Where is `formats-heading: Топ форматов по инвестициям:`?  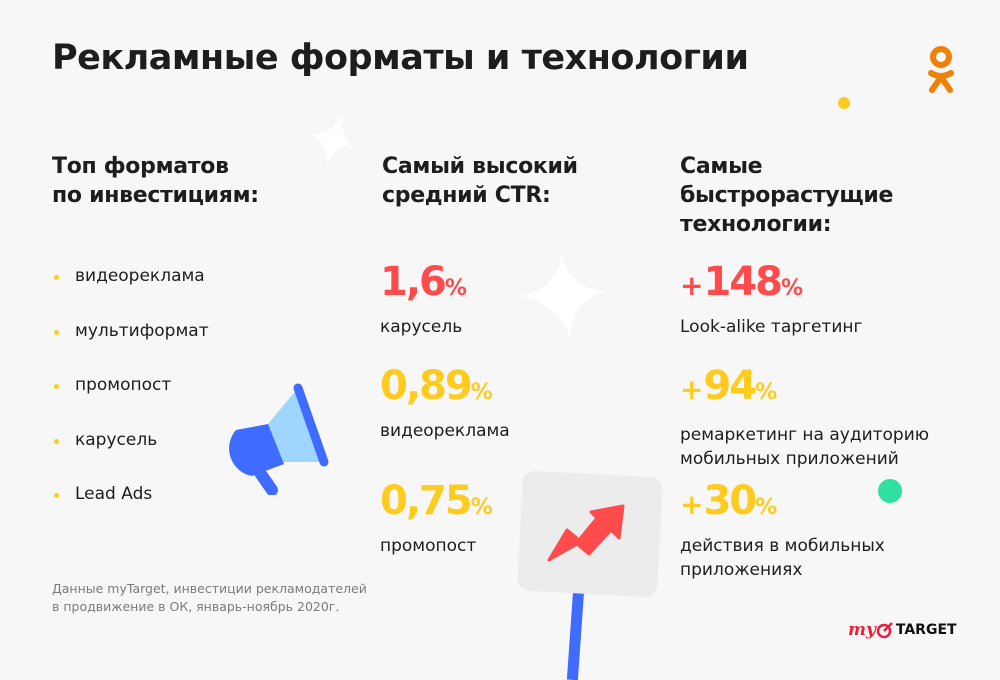
formats-heading: Топ форматов по инвестициям: is located at coordinates (155, 181).